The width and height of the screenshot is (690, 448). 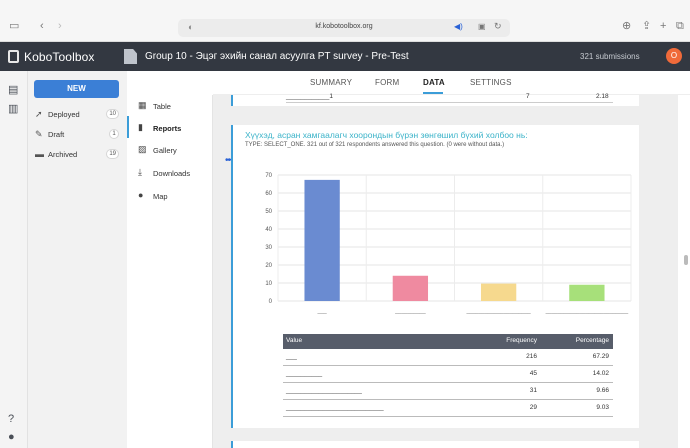 What do you see at coordinates (42, 26) in the screenshot?
I see `back-icon: ‹` at bounding box center [42, 26].